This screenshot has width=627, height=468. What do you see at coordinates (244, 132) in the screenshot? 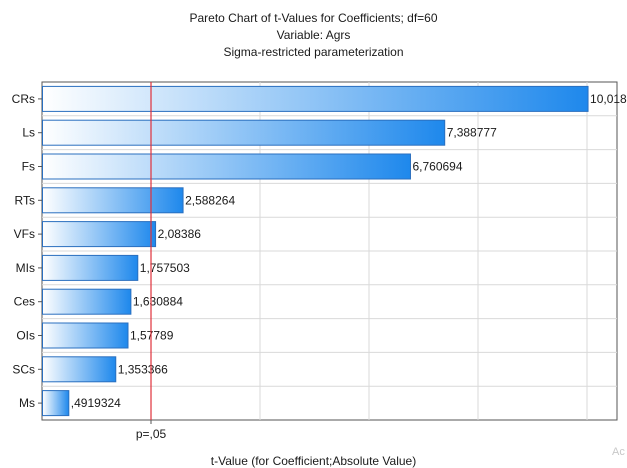
I see `bar-Ls` at bounding box center [244, 132].